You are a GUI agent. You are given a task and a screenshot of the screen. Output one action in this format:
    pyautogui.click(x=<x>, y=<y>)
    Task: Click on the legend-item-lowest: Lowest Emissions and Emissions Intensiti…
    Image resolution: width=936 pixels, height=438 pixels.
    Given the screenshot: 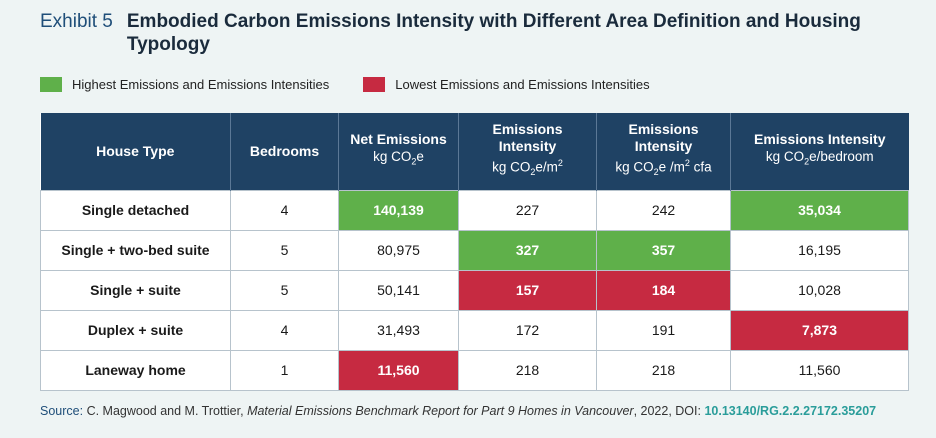 What is the action you would take?
    pyautogui.click(x=506, y=84)
    